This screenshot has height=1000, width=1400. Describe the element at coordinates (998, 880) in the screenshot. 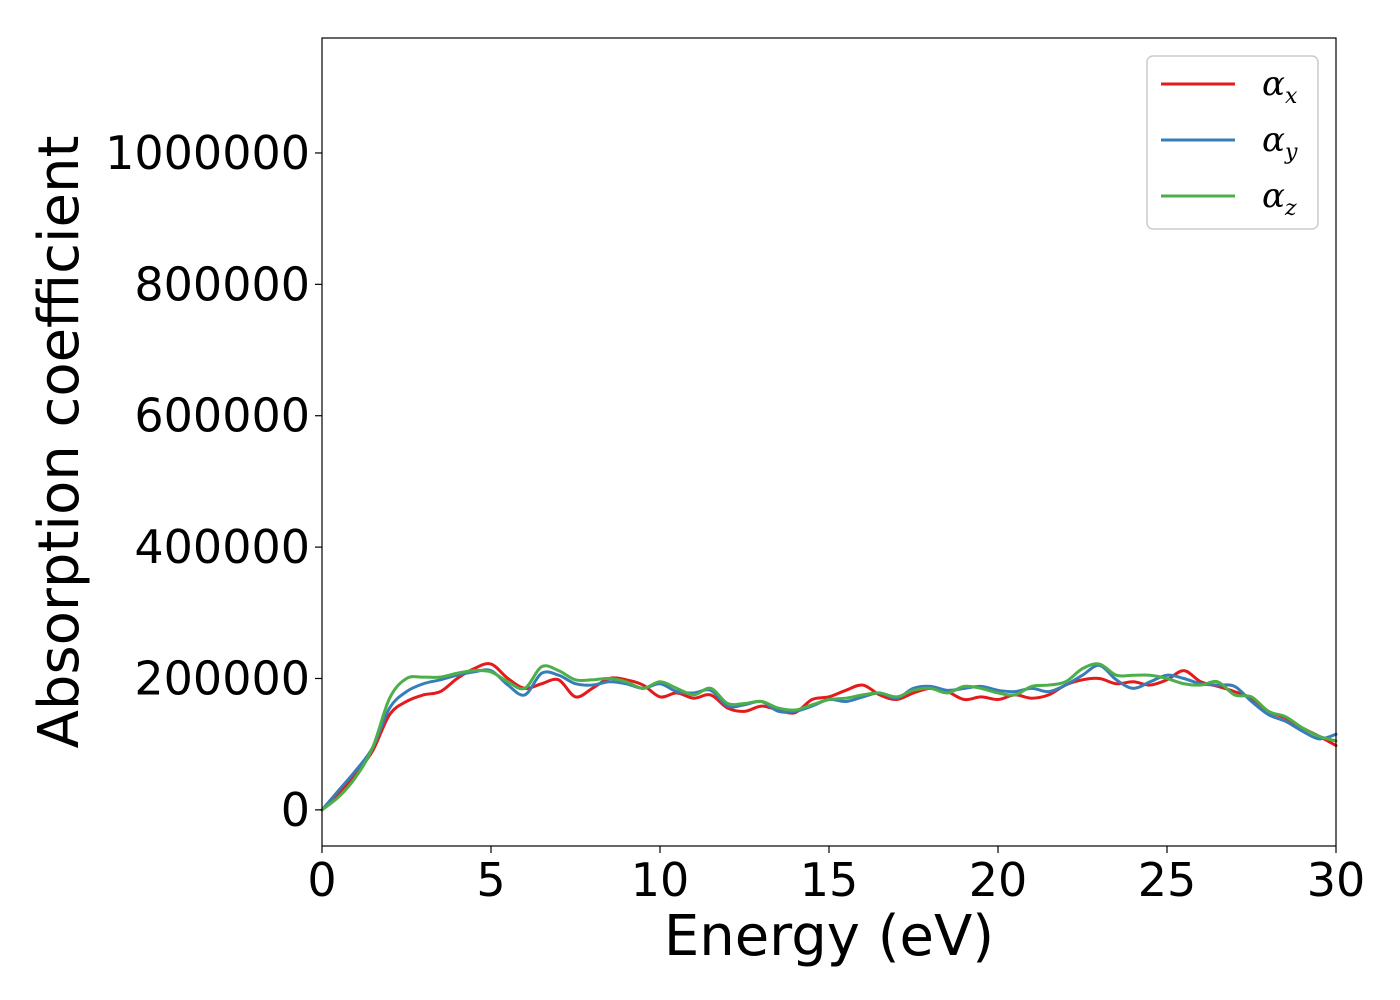

I see `x-tick-label: 20` at that location.